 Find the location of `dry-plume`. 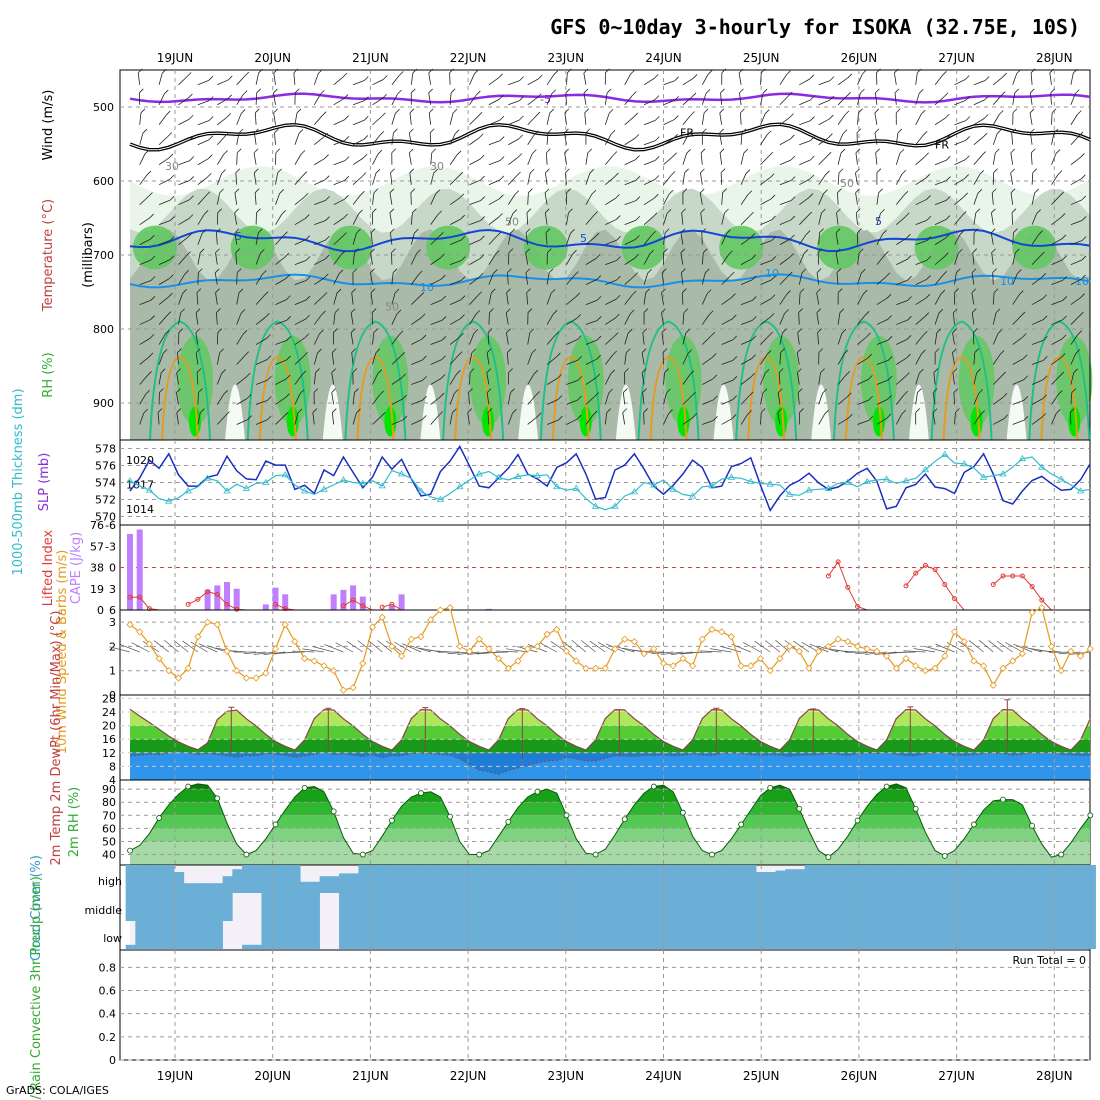

dry-plume is located at coordinates (235, 412).